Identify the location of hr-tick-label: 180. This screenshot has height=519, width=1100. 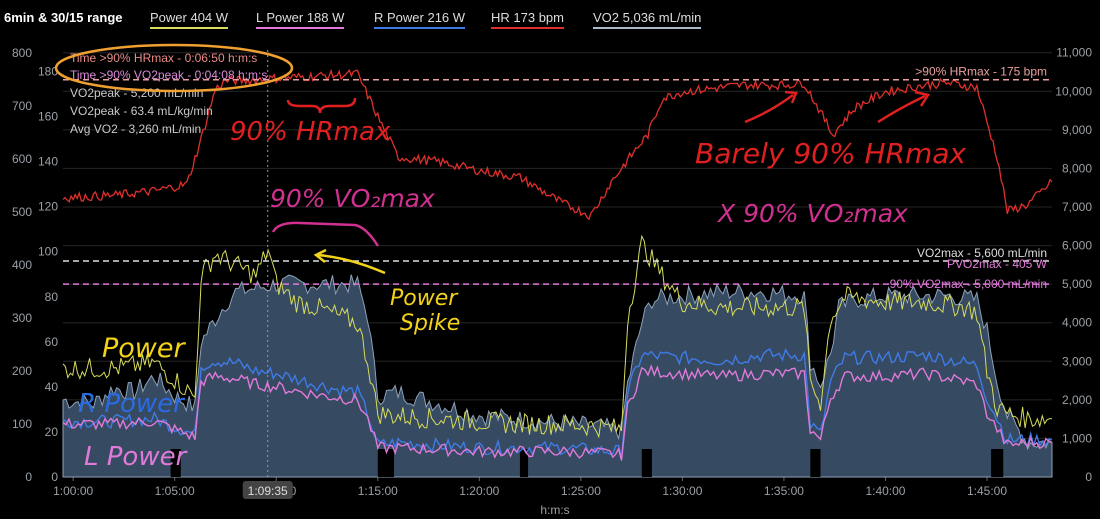
(48, 72).